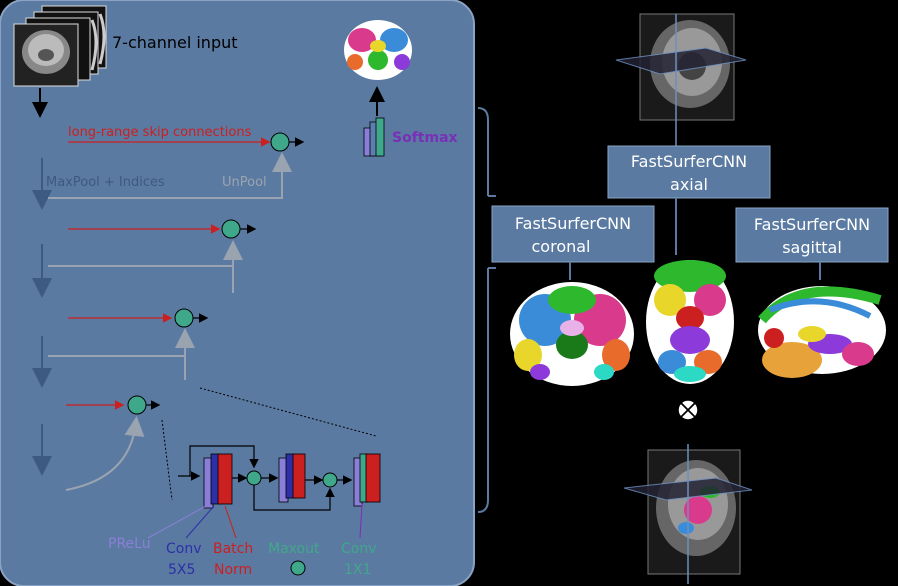 This screenshot has width=898, height=586. I want to click on softmax-block, so click(374, 137).